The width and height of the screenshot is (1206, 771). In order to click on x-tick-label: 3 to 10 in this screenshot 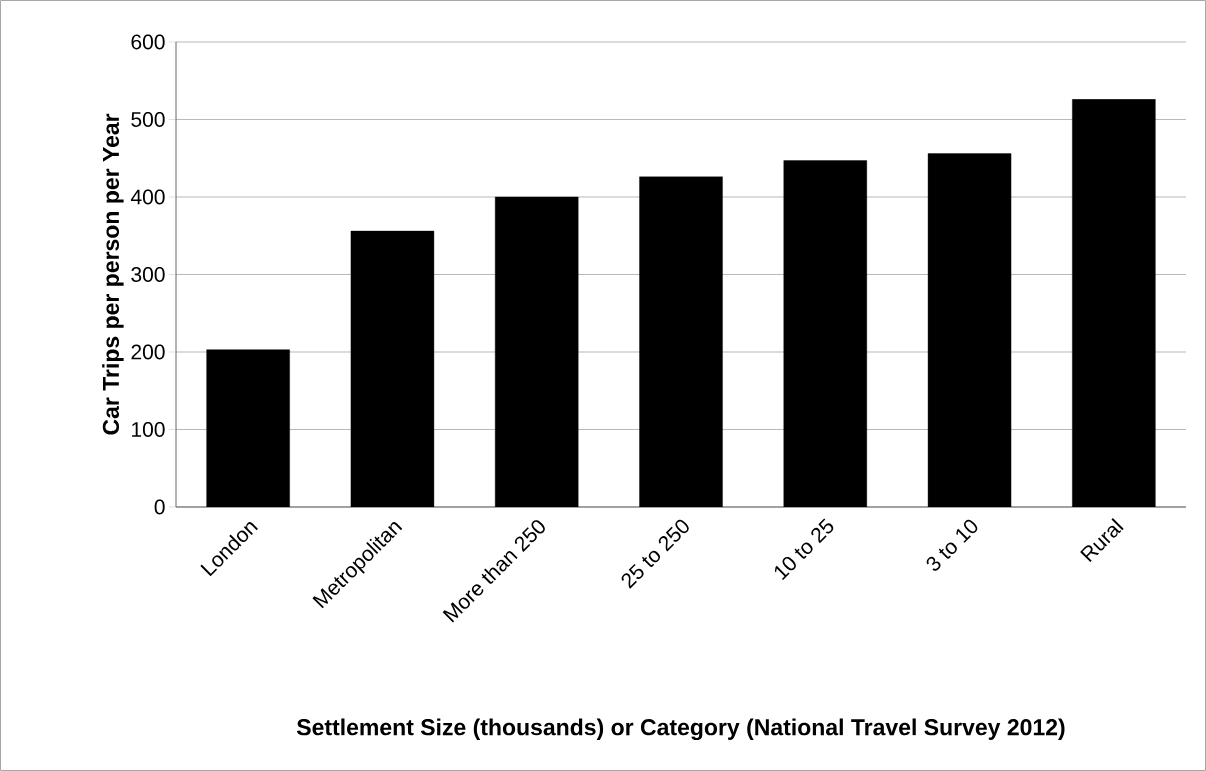, I will do `click(952, 545)`.